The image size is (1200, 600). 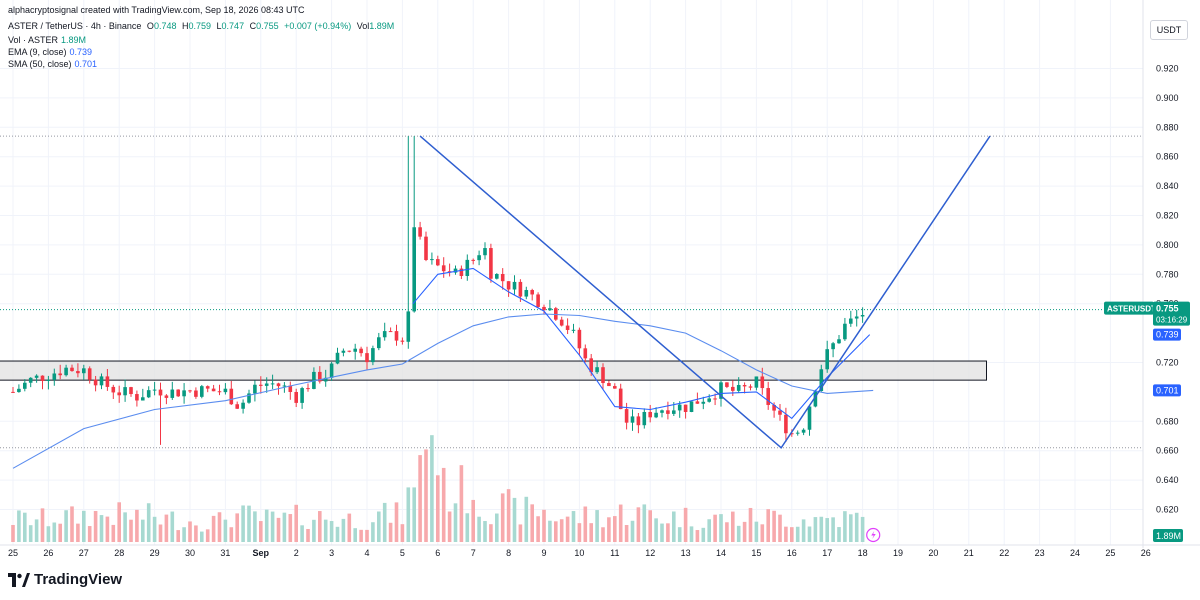 I want to click on symbol-label: ASTER / TetherUS · 4h · Binance, so click(x=75, y=26).